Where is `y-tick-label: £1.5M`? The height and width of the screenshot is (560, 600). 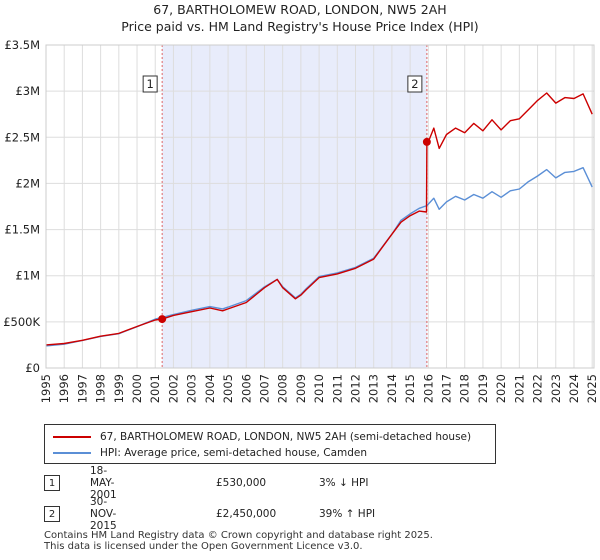 y-tick-label: £1.5M is located at coordinates (22, 230).